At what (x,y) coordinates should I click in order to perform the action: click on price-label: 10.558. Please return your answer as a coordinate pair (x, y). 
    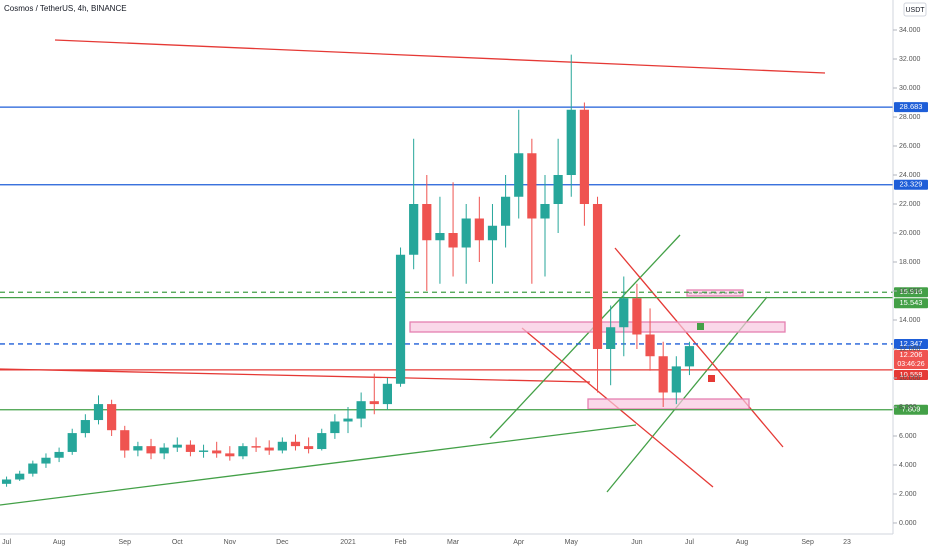
    Looking at the image, I should click on (911, 374).